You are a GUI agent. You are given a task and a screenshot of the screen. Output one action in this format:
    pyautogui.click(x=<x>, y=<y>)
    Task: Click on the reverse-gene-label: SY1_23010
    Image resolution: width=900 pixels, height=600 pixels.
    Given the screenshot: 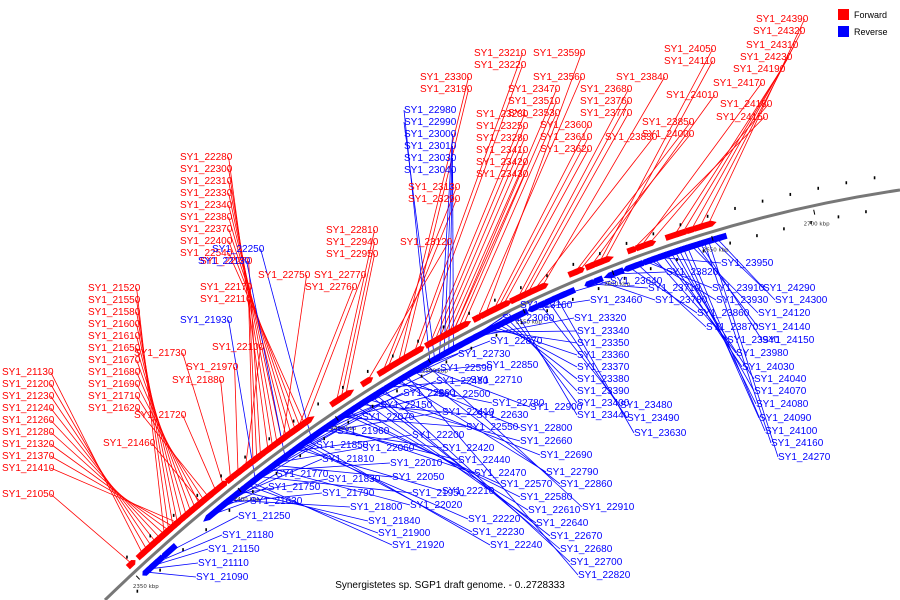 What is the action you would take?
    pyautogui.click(x=430, y=146)
    